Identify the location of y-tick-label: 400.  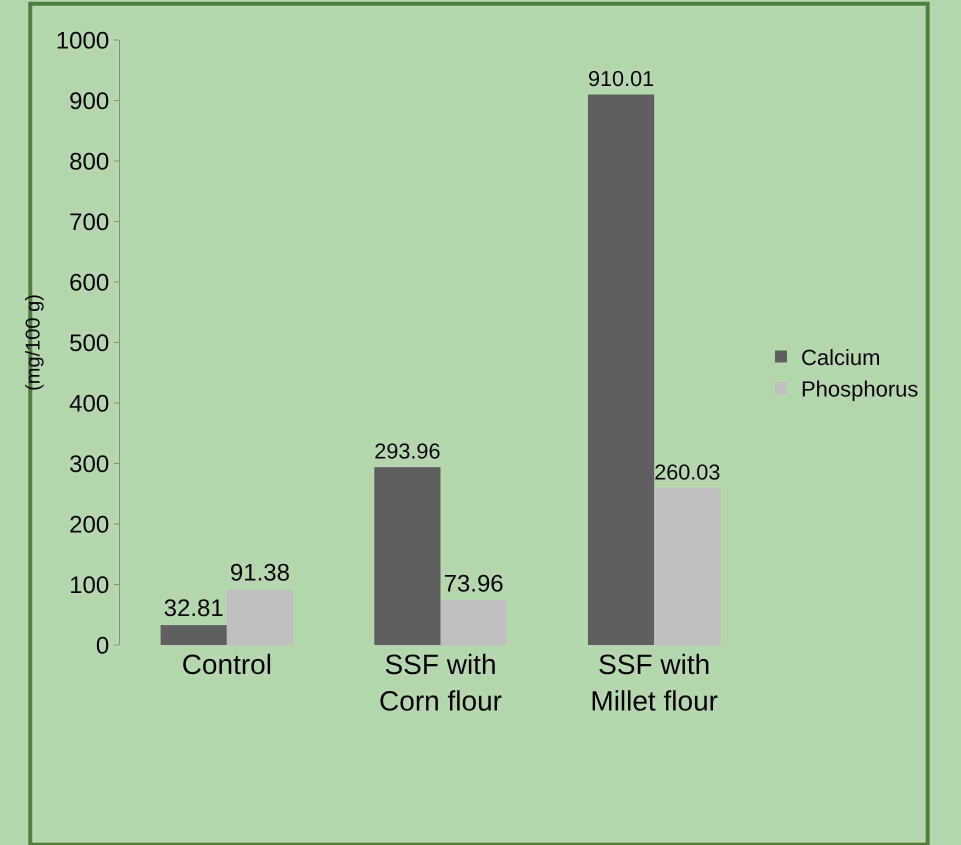
(89, 404).